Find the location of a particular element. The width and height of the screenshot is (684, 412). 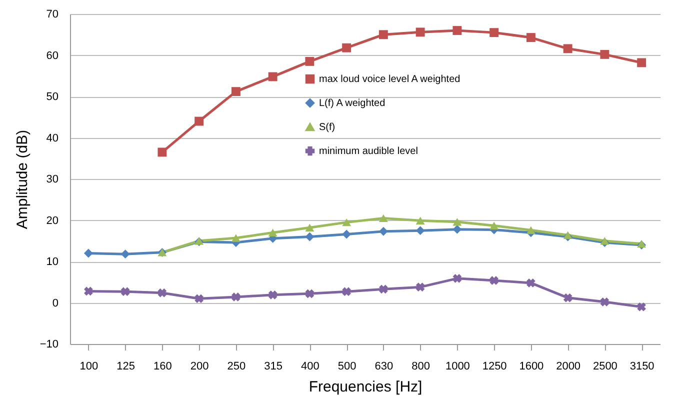

y-tick-label: 50 is located at coordinates (52, 97).